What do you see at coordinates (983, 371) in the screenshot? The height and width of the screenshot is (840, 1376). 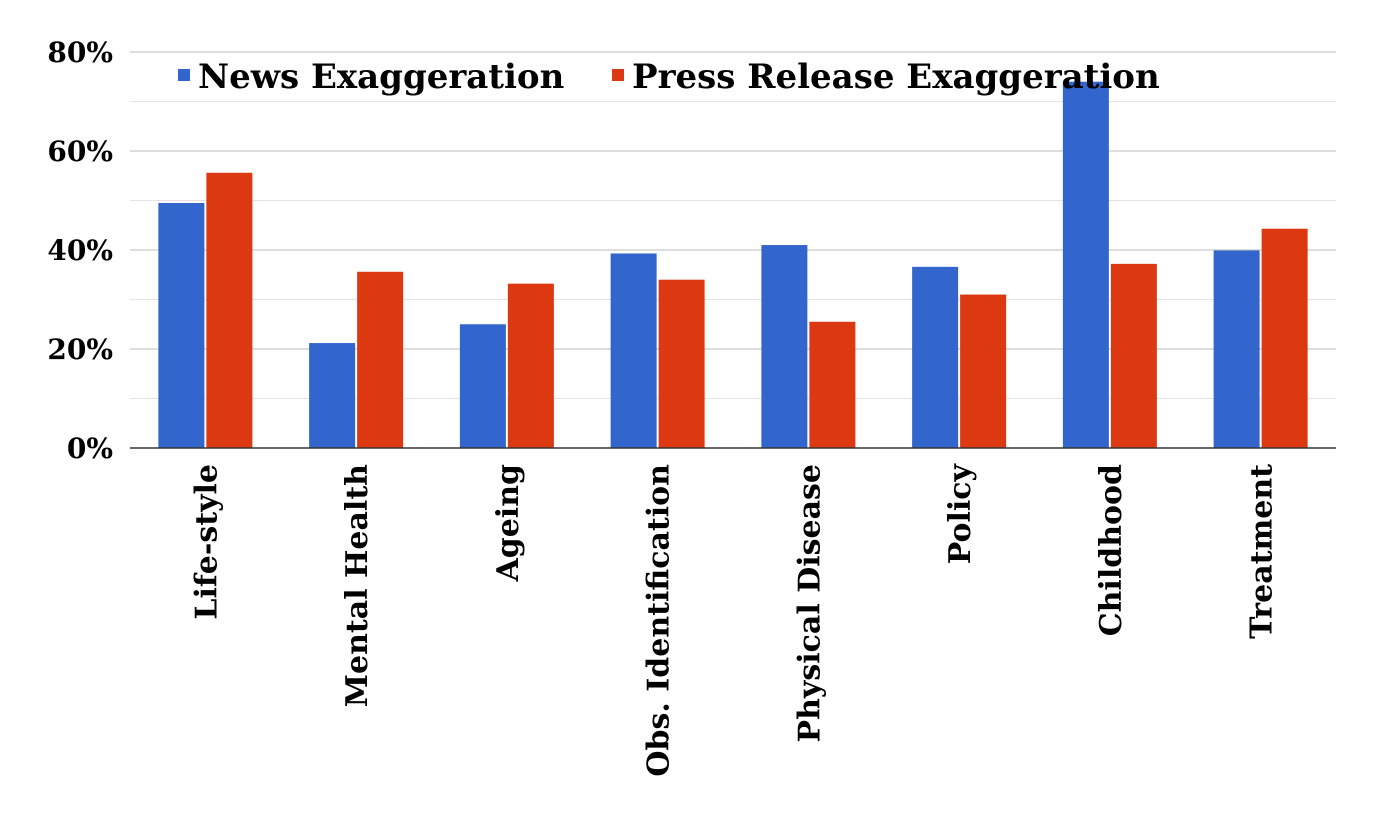 I see `bar-press-release-policy` at bounding box center [983, 371].